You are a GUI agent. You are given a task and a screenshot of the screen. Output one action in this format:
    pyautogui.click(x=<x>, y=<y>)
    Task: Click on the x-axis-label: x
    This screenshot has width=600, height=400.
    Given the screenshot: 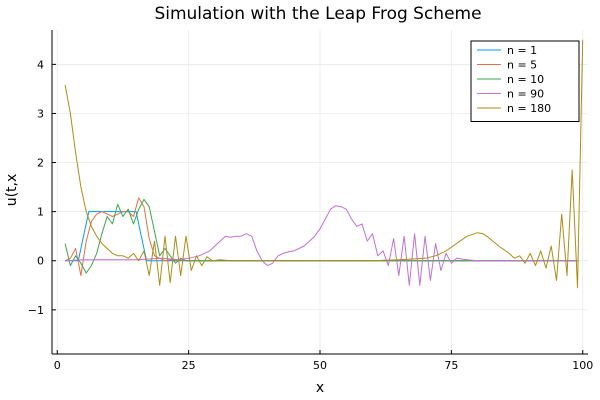 What is the action you would take?
    pyautogui.click(x=320, y=388)
    